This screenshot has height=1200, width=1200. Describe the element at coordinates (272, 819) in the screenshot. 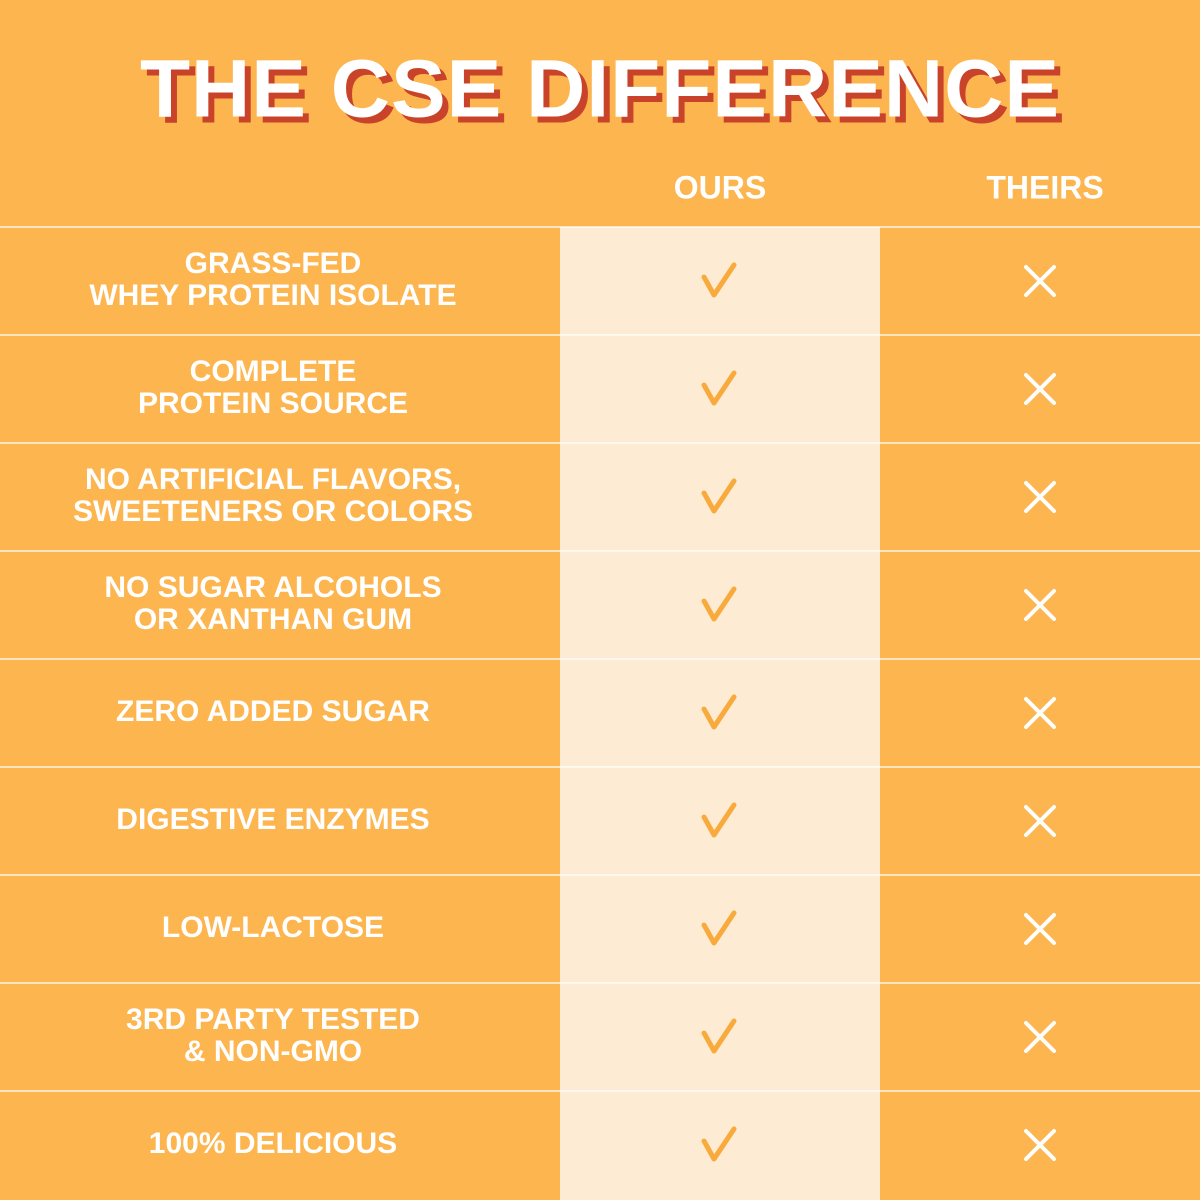

I see `row-label: DIGESTIVE ENZYMES` at that location.